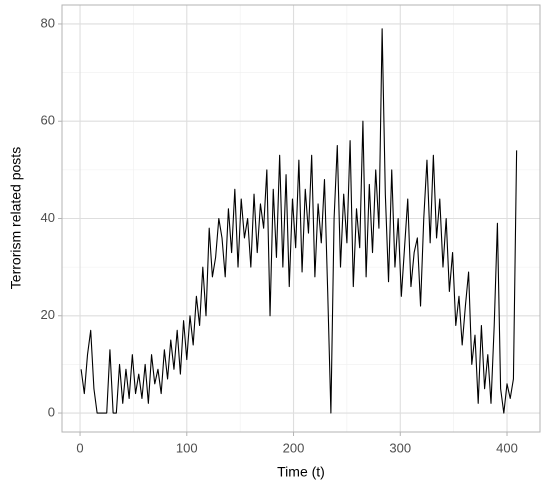 This screenshot has width=550, height=490. I want to click on x-tick-label: 0, so click(79, 447).